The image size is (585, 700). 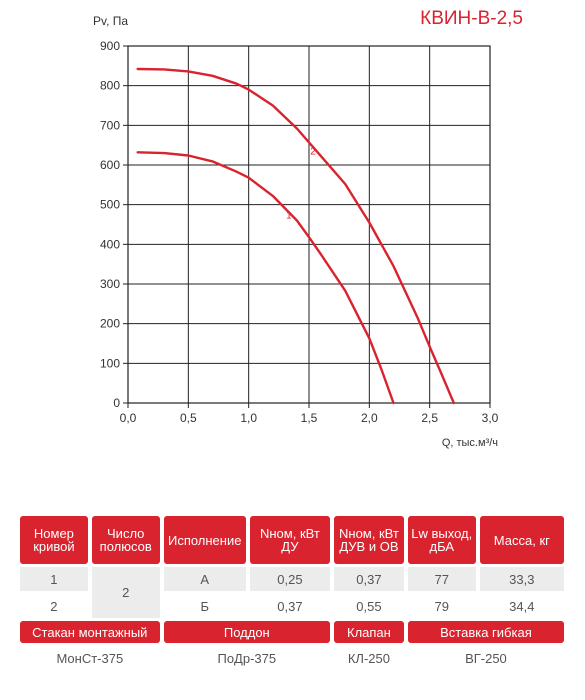 I want to click on header-lw: Lw выход, дБА, so click(x=441, y=540).